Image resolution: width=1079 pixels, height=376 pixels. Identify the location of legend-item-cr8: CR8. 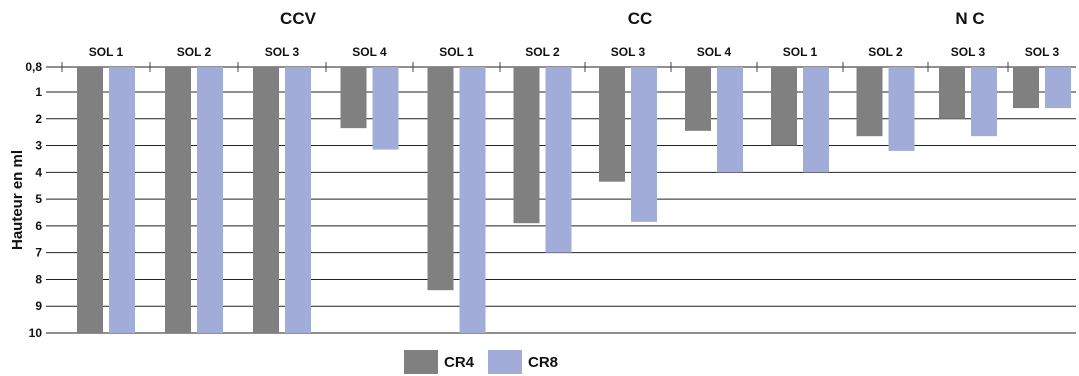
(523, 362).